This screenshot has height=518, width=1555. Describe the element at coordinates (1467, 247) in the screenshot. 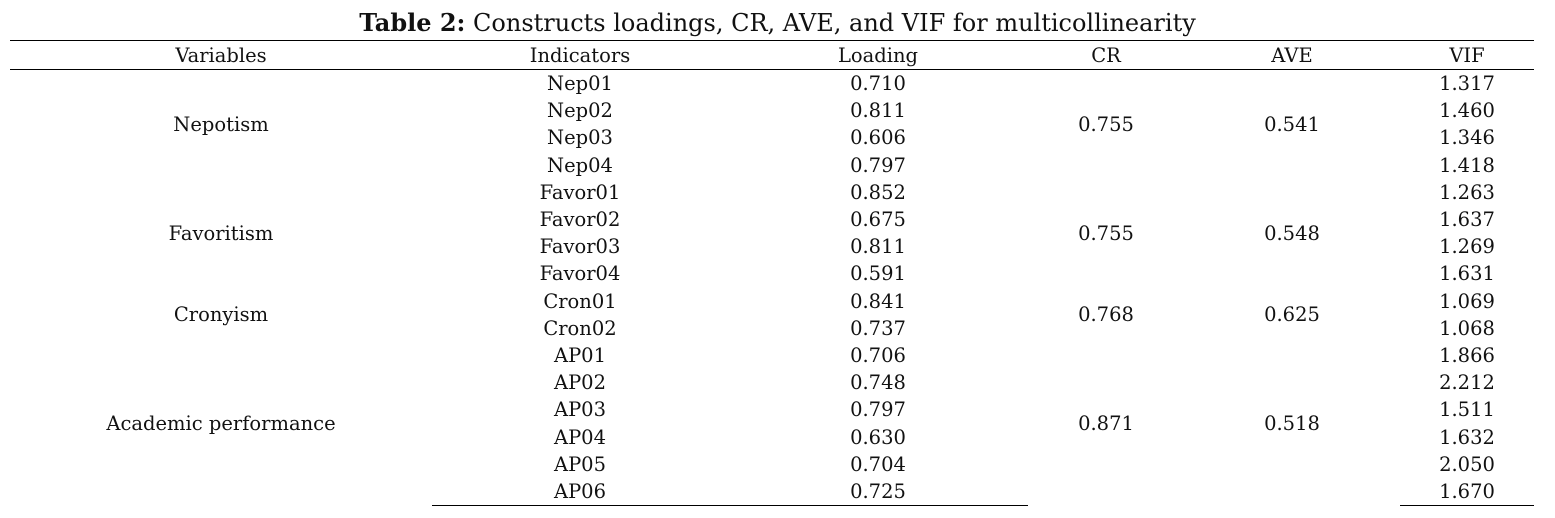

I see `vif-cell: 1.269` at that location.